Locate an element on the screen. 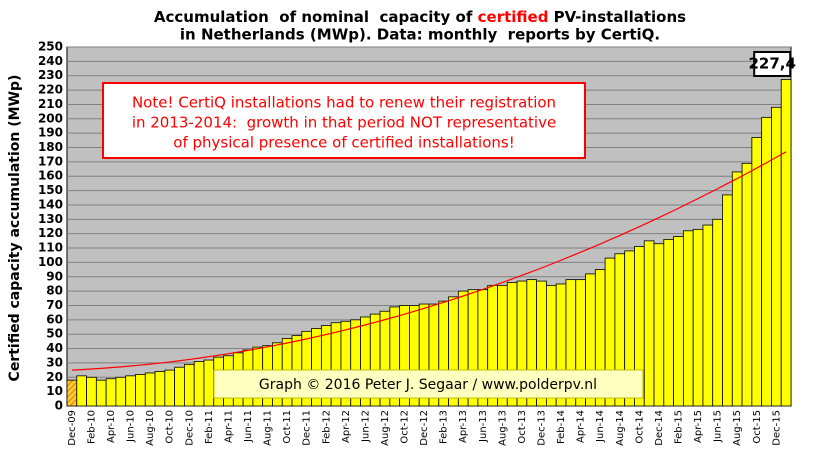  y-tick-label: 120 is located at coordinates (50, 233).